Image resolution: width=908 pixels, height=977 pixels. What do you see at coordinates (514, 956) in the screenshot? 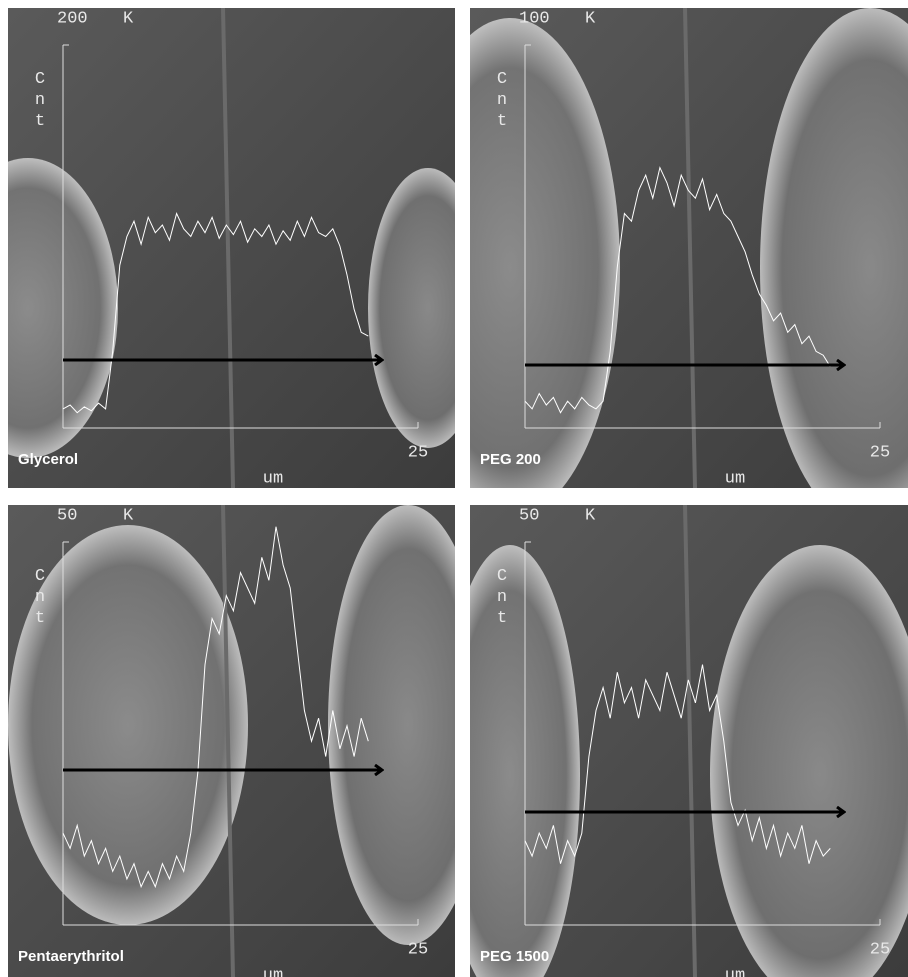
I see `panel-label: PEG 1500` at bounding box center [514, 956].